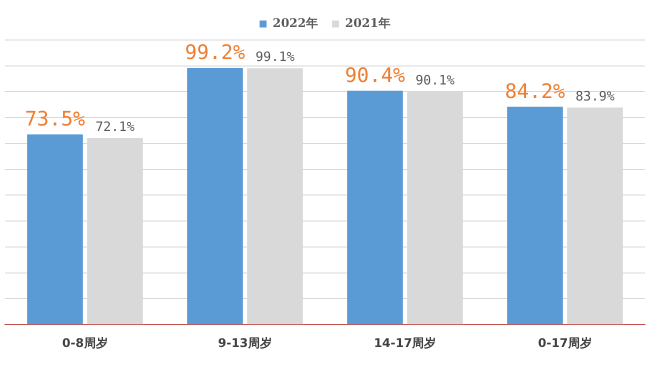 Image resolution: width=657 pixels, height=369 pixels. I want to click on data-label: 99.1%, so click(275, 58).